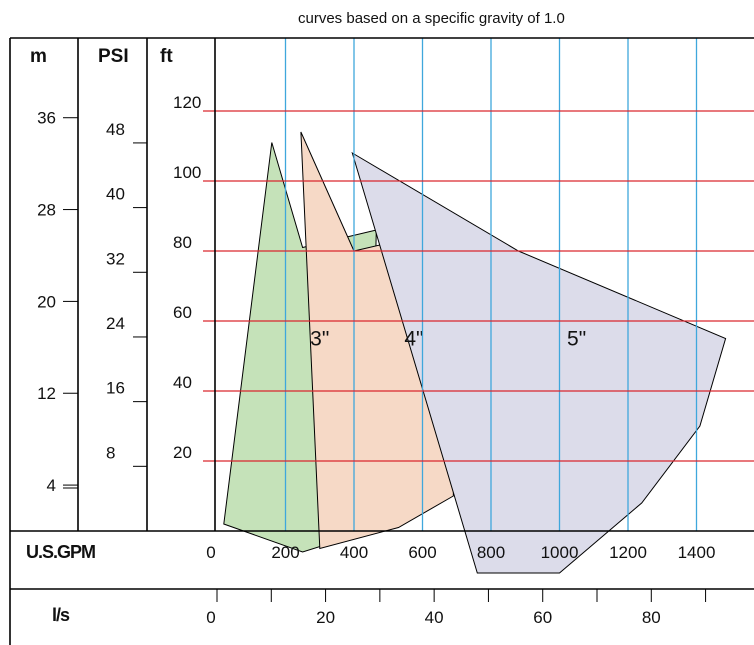  I want to click on lps-axis-label: l/s, so click(61, 615).